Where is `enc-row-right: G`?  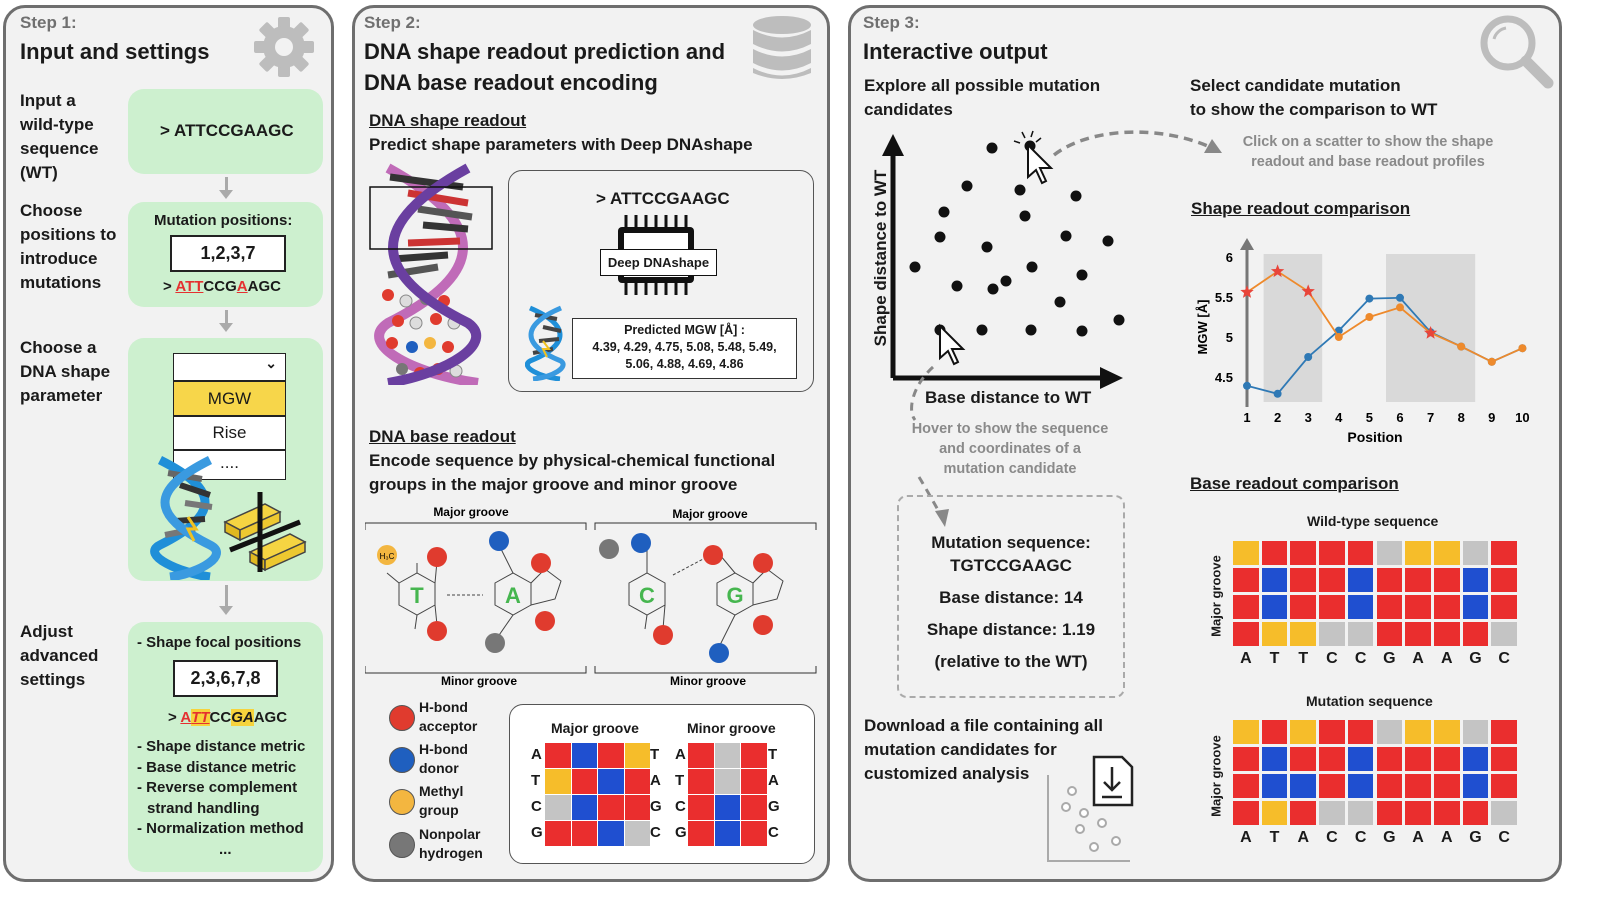 enc-row-right: G is located at coordinates (656, 806).